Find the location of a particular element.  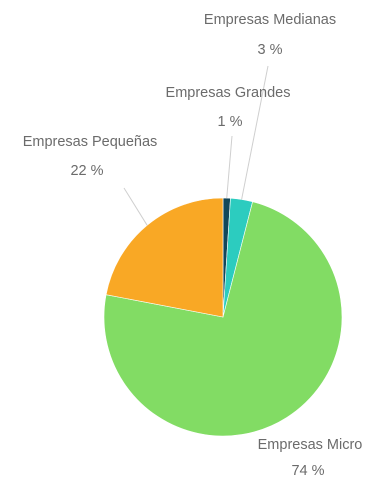

leader-line-empresas-medianas is located at coordinates (255, 132).